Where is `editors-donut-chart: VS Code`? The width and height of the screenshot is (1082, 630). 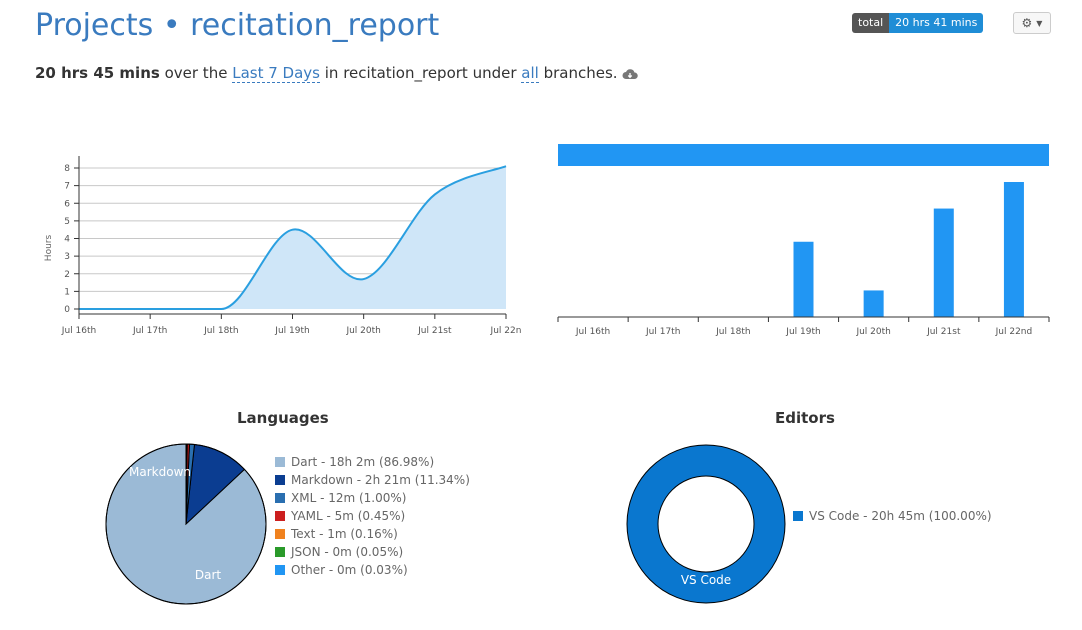 editors-donut-chart: VS Code is located at coordinates (706, 524).